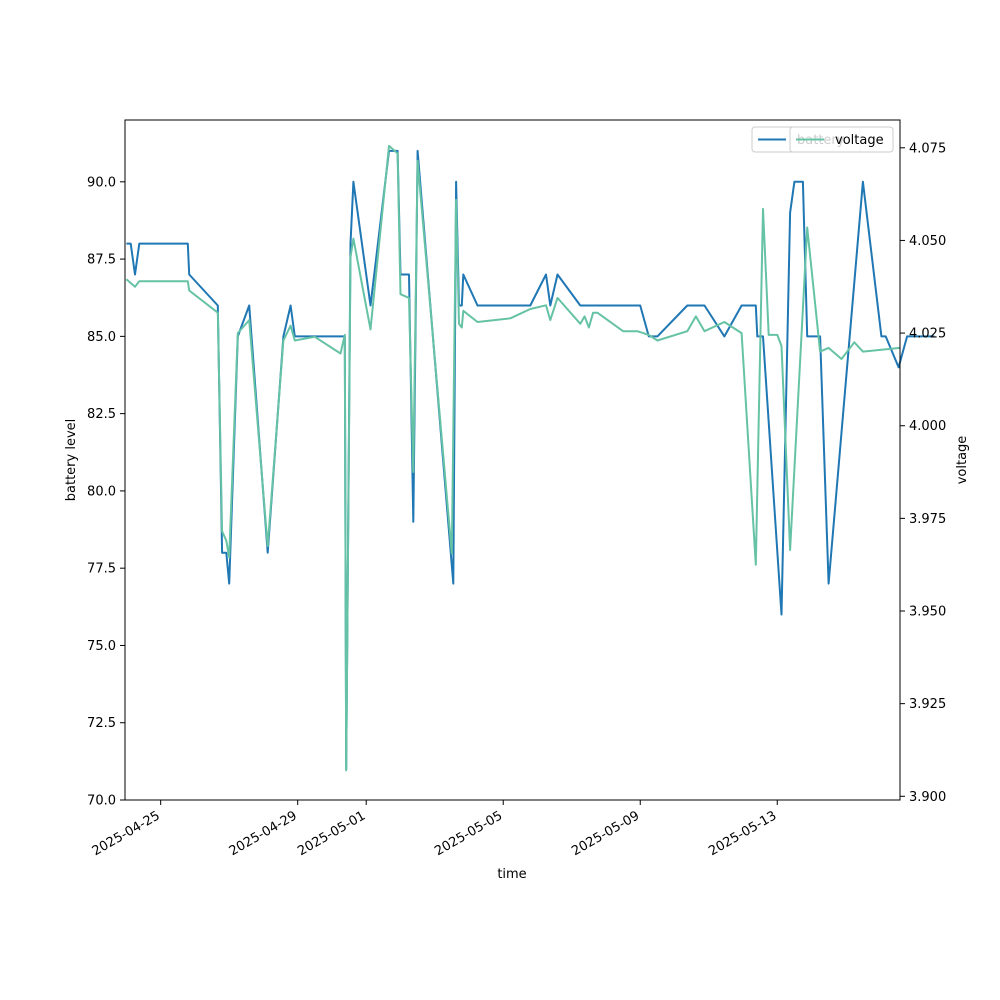  What do you see at coordinates (101, 723) in the screenshot?
I see `left-y-tick-label: 72.5` at bounding box center [101, 723].